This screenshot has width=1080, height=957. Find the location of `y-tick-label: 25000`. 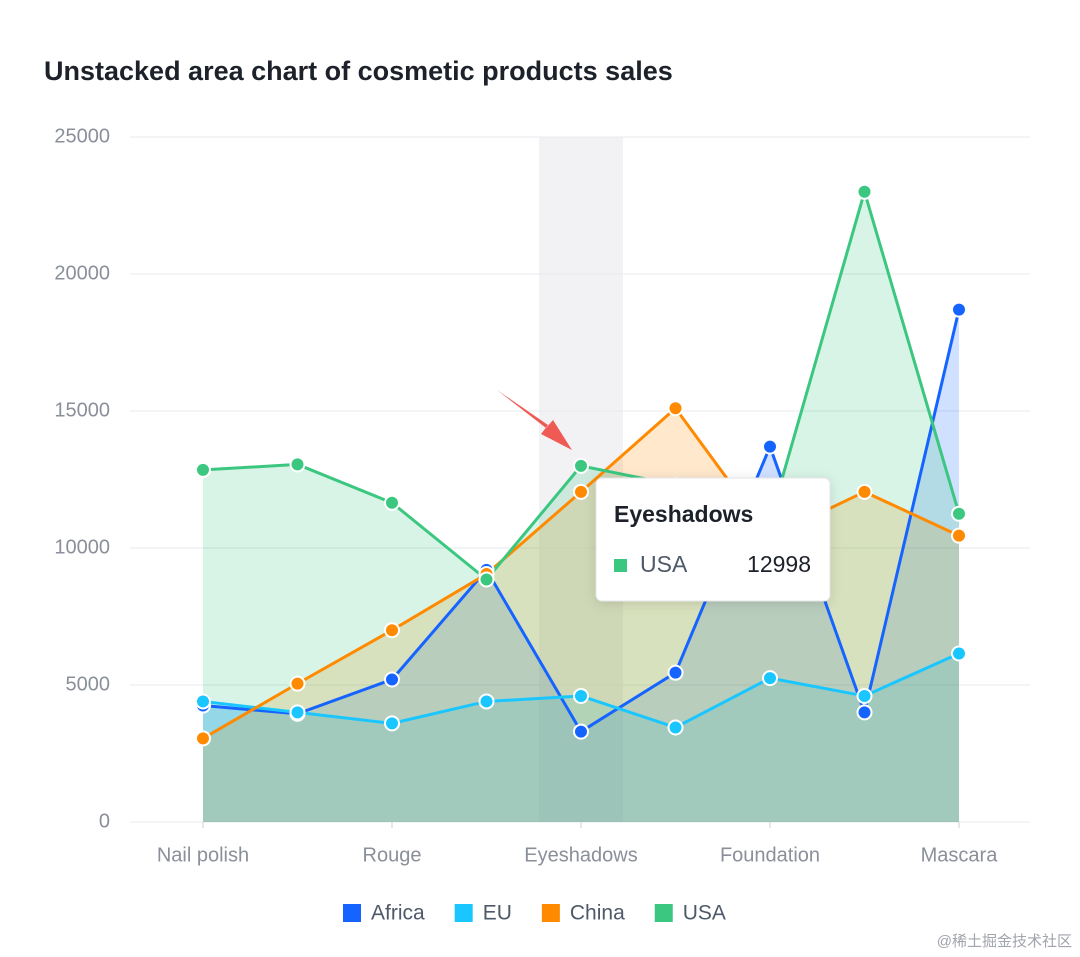

y-tick-label: 25000 is located at coordinates (82, 136).